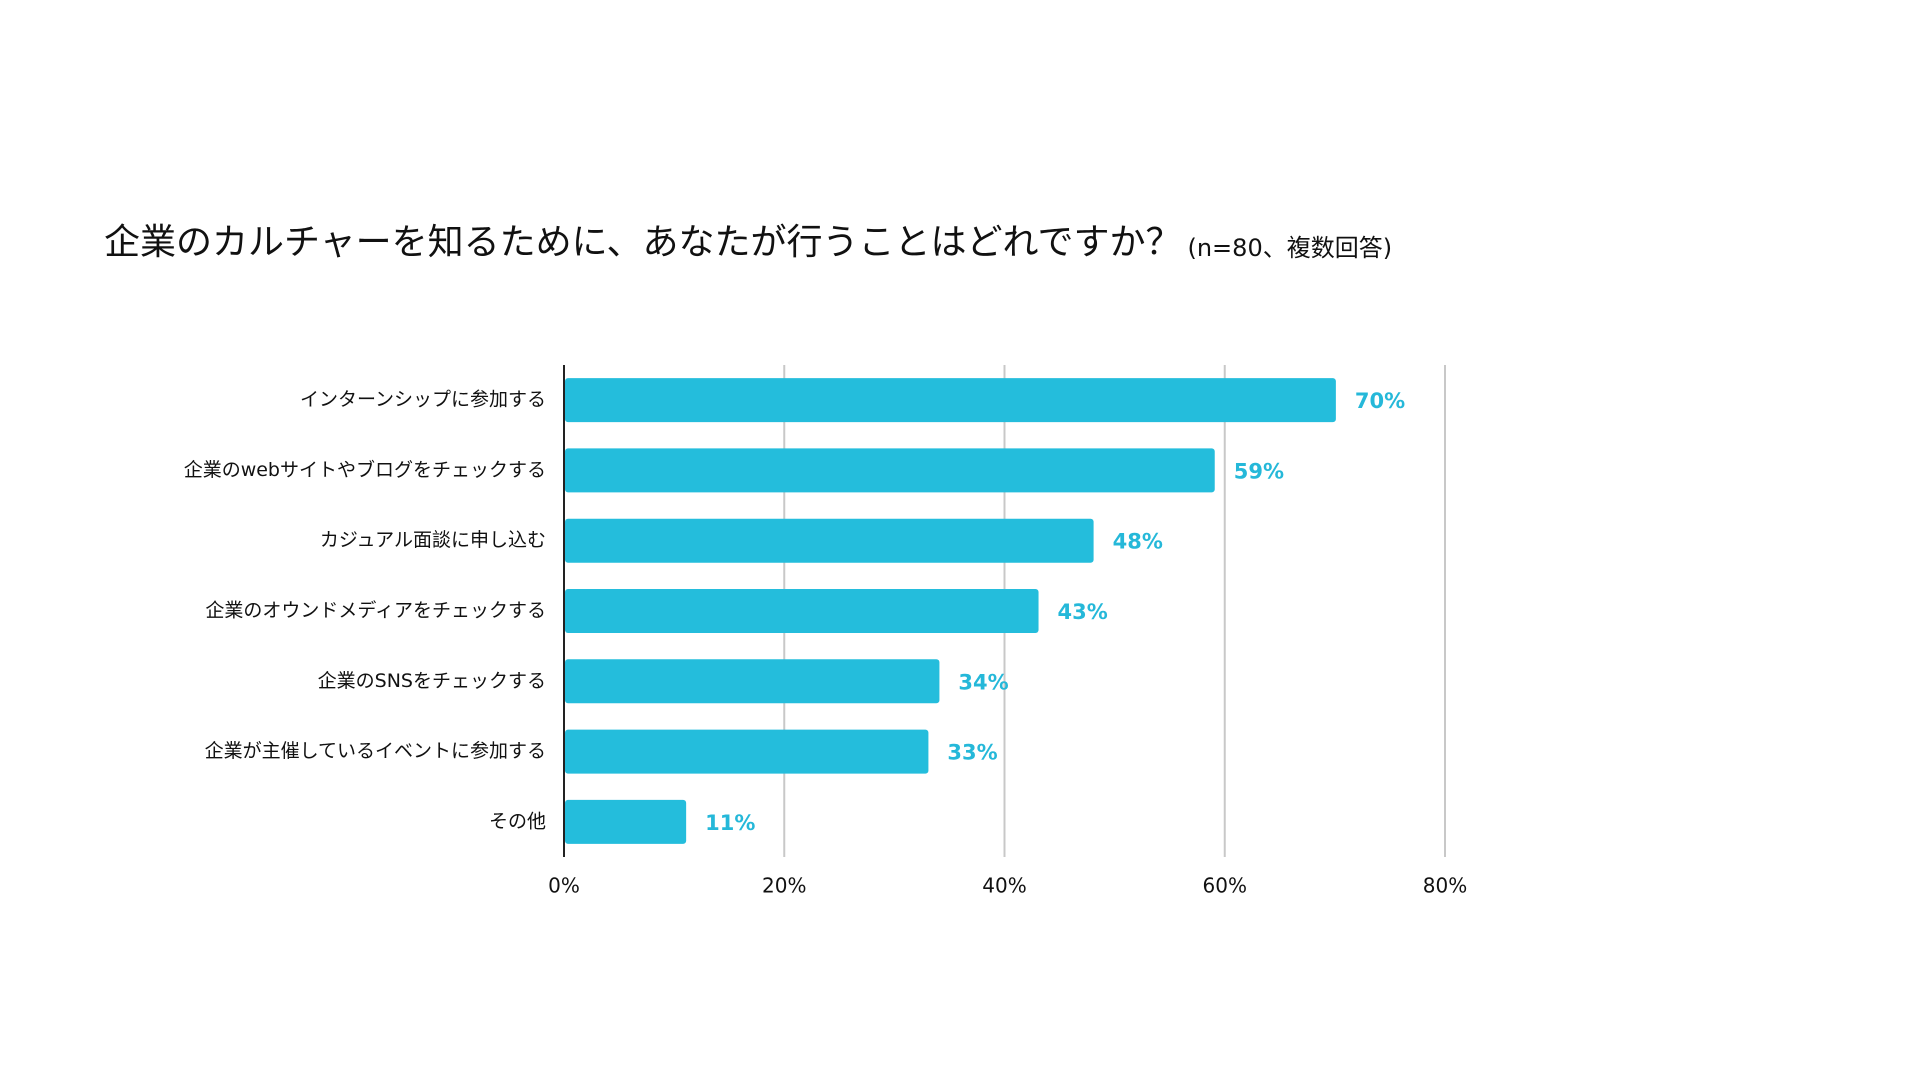 Image resolution: width=1920 pixels, height=1080 pixels. I want to click on chart-title: 企業のカルチャーを知るために、あなたが行うことはどれですか？, so click(642, 242).